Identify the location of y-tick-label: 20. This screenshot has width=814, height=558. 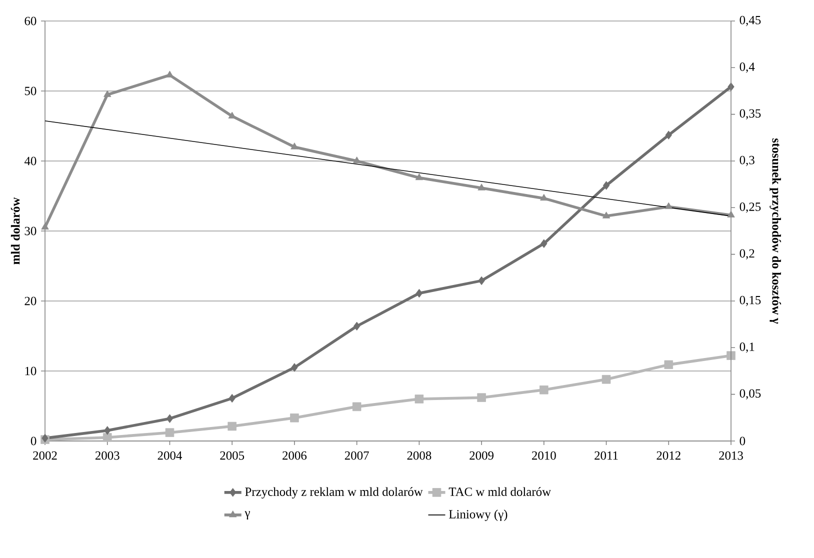
(30, 301).